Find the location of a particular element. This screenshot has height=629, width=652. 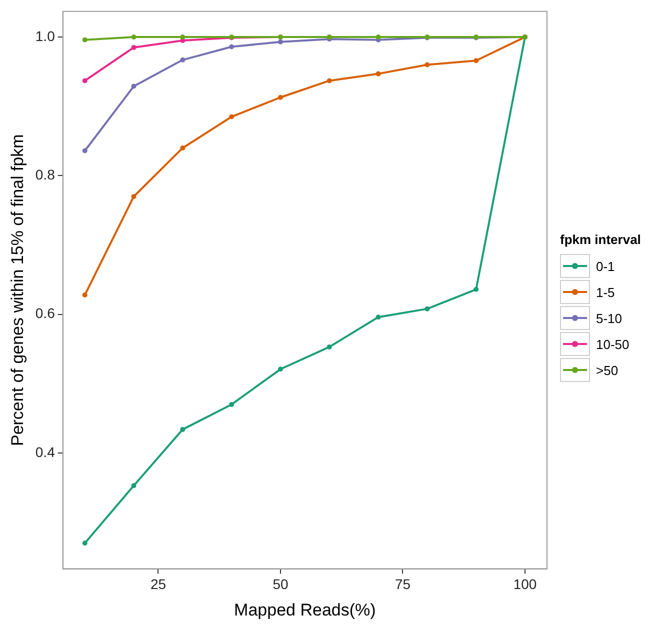

x-tick-label: 100 is located at coordinates (525, 584).